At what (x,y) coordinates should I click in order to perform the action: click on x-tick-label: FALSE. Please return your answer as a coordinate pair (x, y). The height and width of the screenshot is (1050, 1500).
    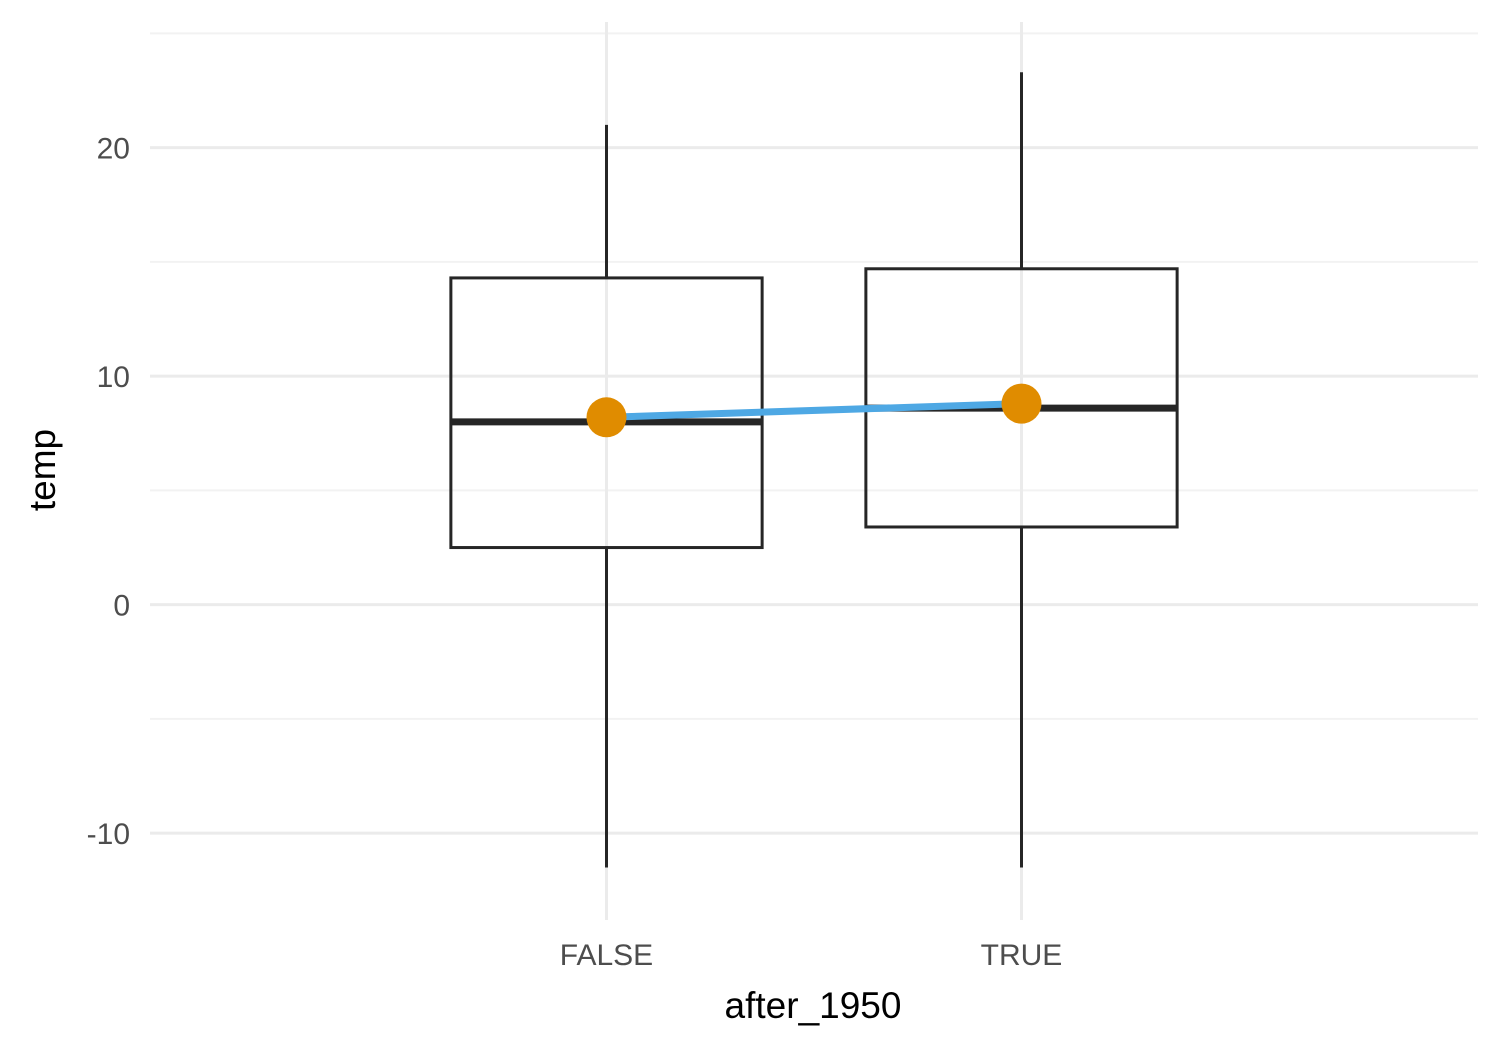
    Looking at the image, I should click on (606, 955).